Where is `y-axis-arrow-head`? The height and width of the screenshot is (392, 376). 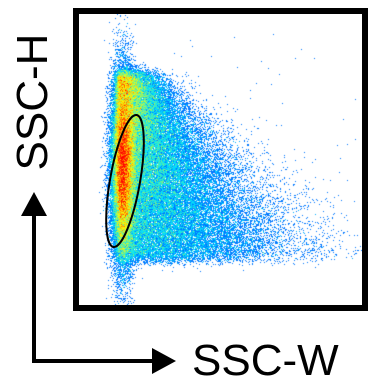 y-axis-arrow-head is located at coordinates (34, 204).